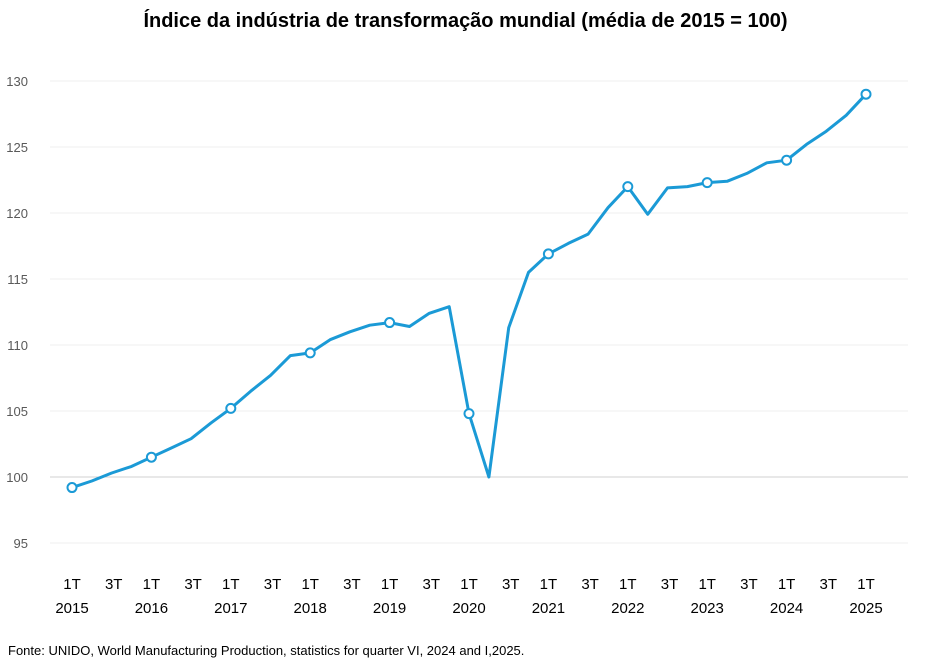  I want to click on x-tick-year-label: 2024, so click(786, 608).